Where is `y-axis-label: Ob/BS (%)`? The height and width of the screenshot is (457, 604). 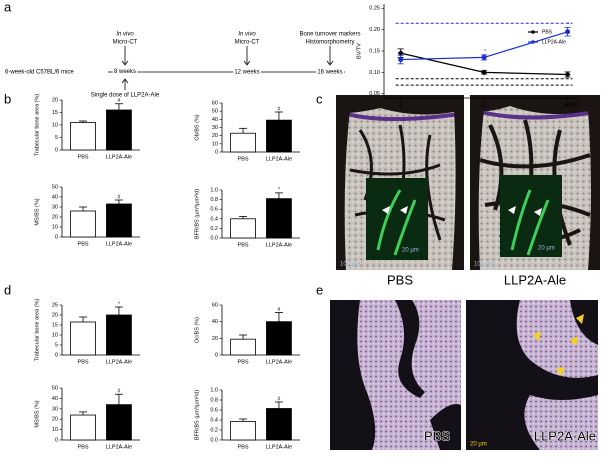 y-axis-label: Ob/BS (%) is located at coordinates (197, 127).